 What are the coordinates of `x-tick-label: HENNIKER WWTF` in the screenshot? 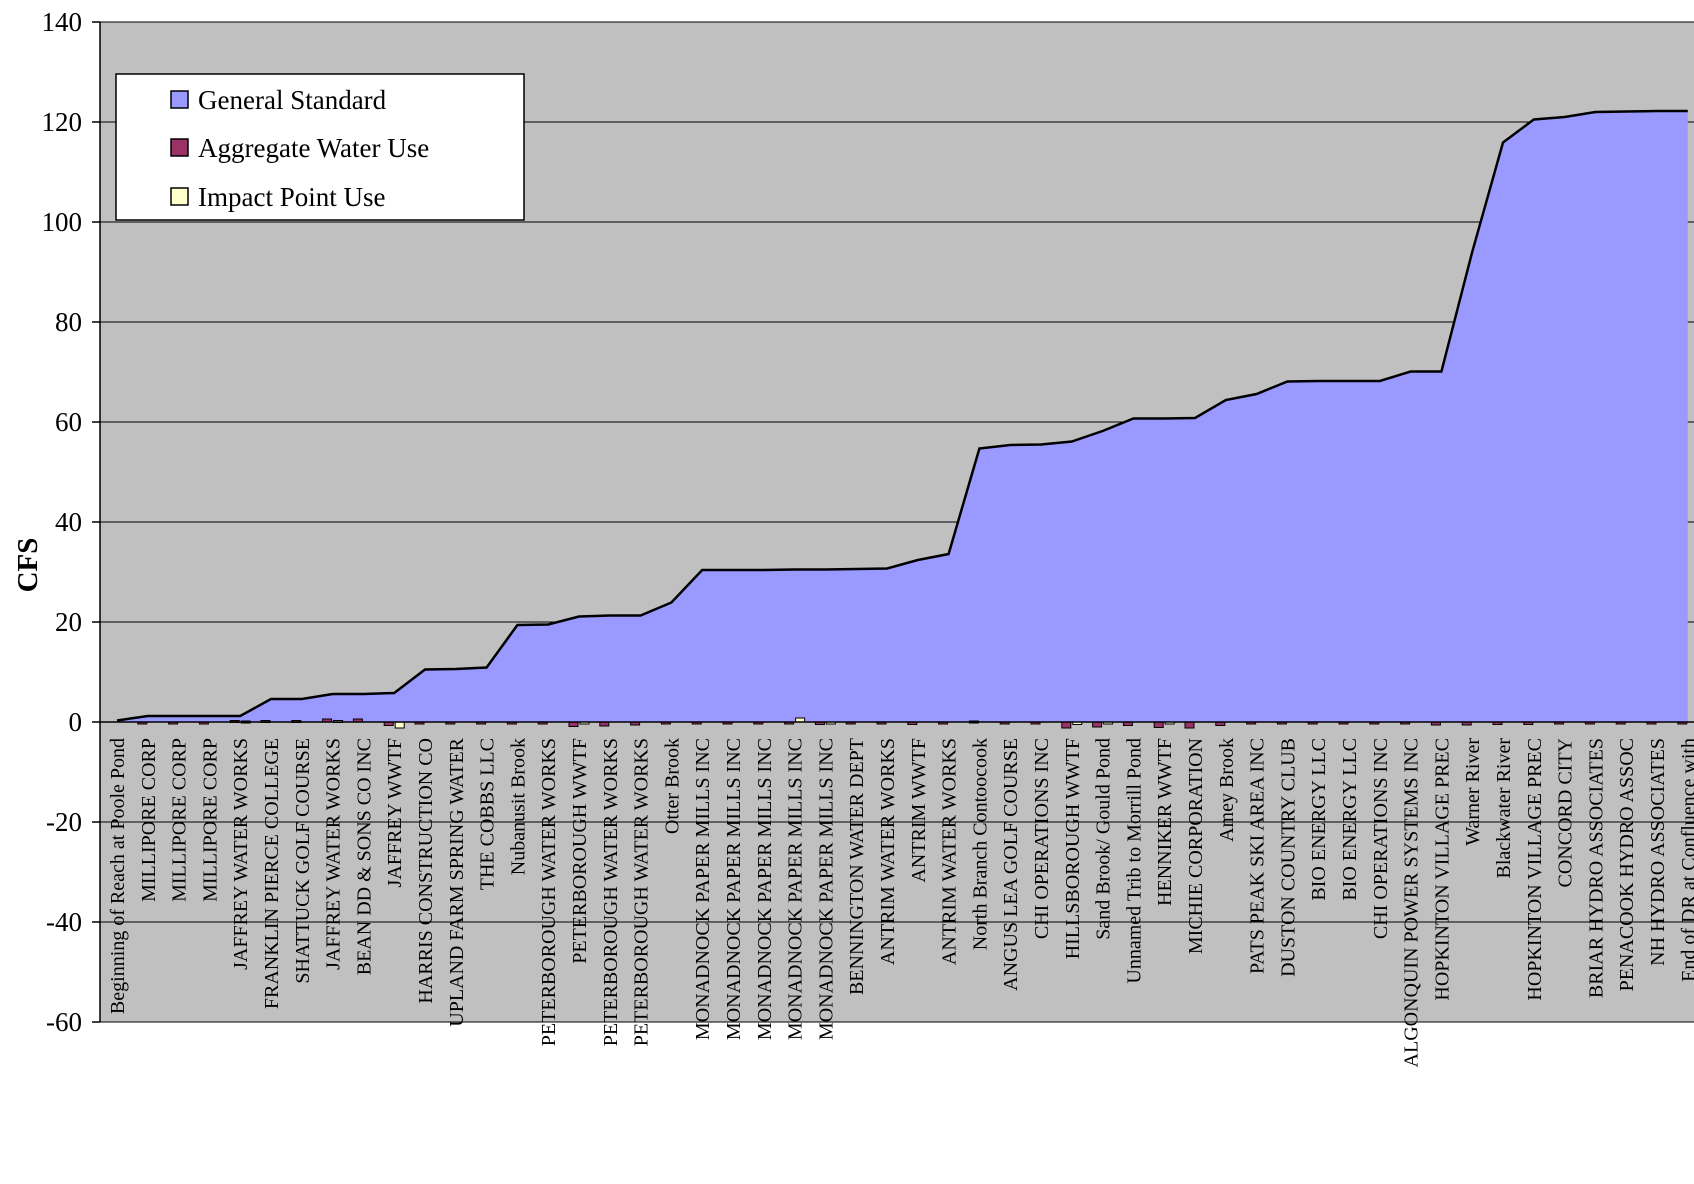 It's located at (1165, 822).